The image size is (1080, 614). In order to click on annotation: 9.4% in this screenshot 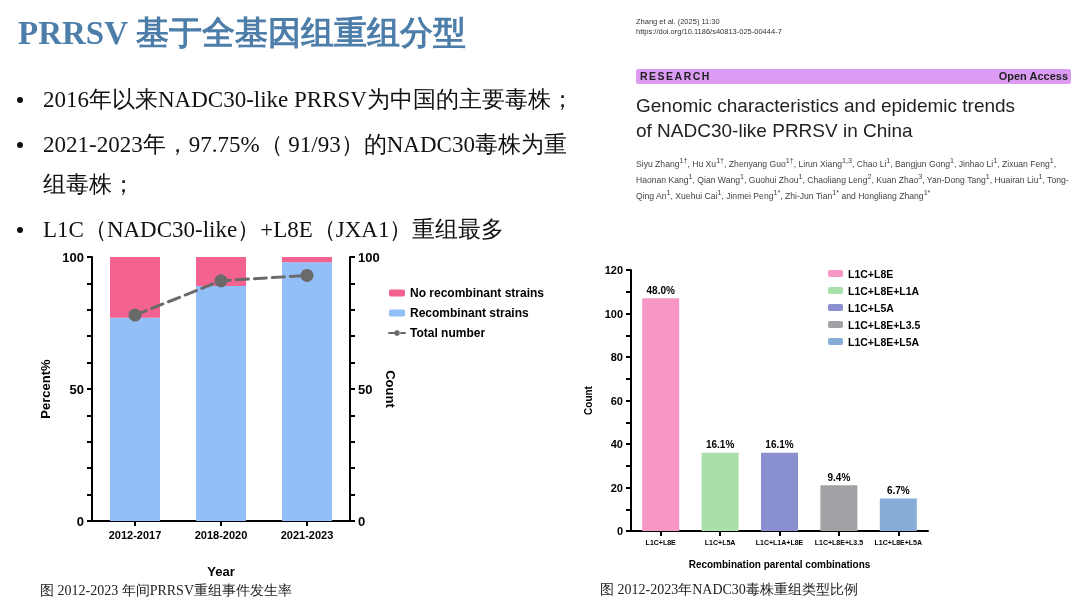, I will do `click(839, 477)`.